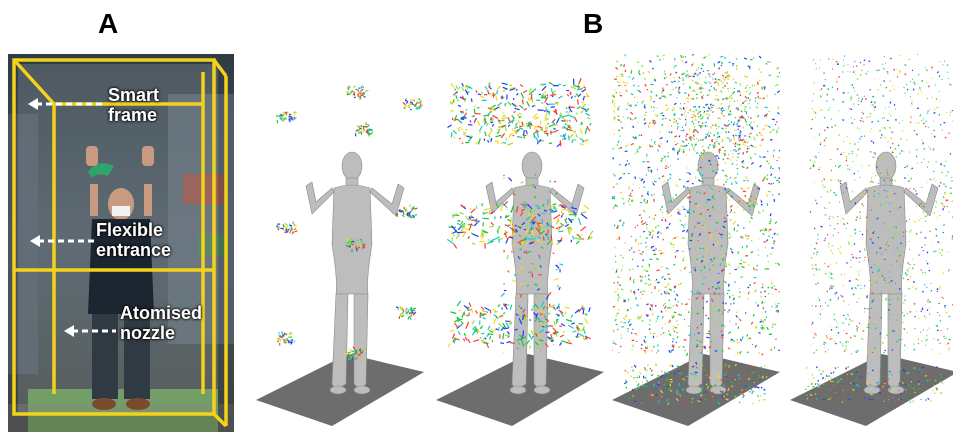 Image resolution: width=953 pixels, height=436 pixels. What do you see at coordinates (134, 105) in the screenshot?
I see `callout-smart-frame: Smart frame` at bounding box center [134, 105].